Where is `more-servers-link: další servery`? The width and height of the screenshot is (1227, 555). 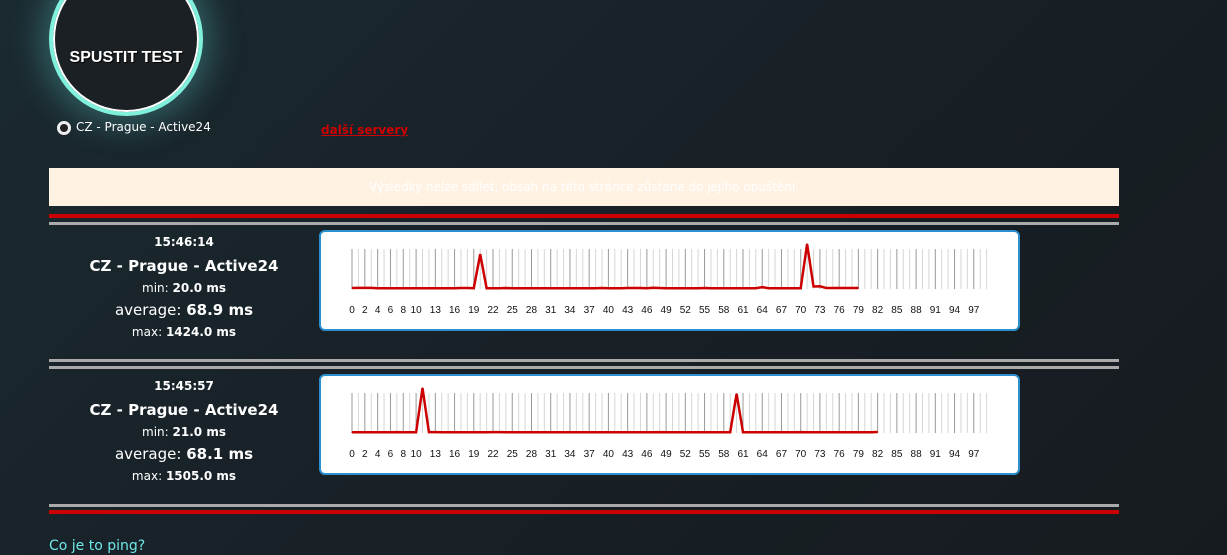
more-servers-link: další servery is located at coordinates (365, 130).